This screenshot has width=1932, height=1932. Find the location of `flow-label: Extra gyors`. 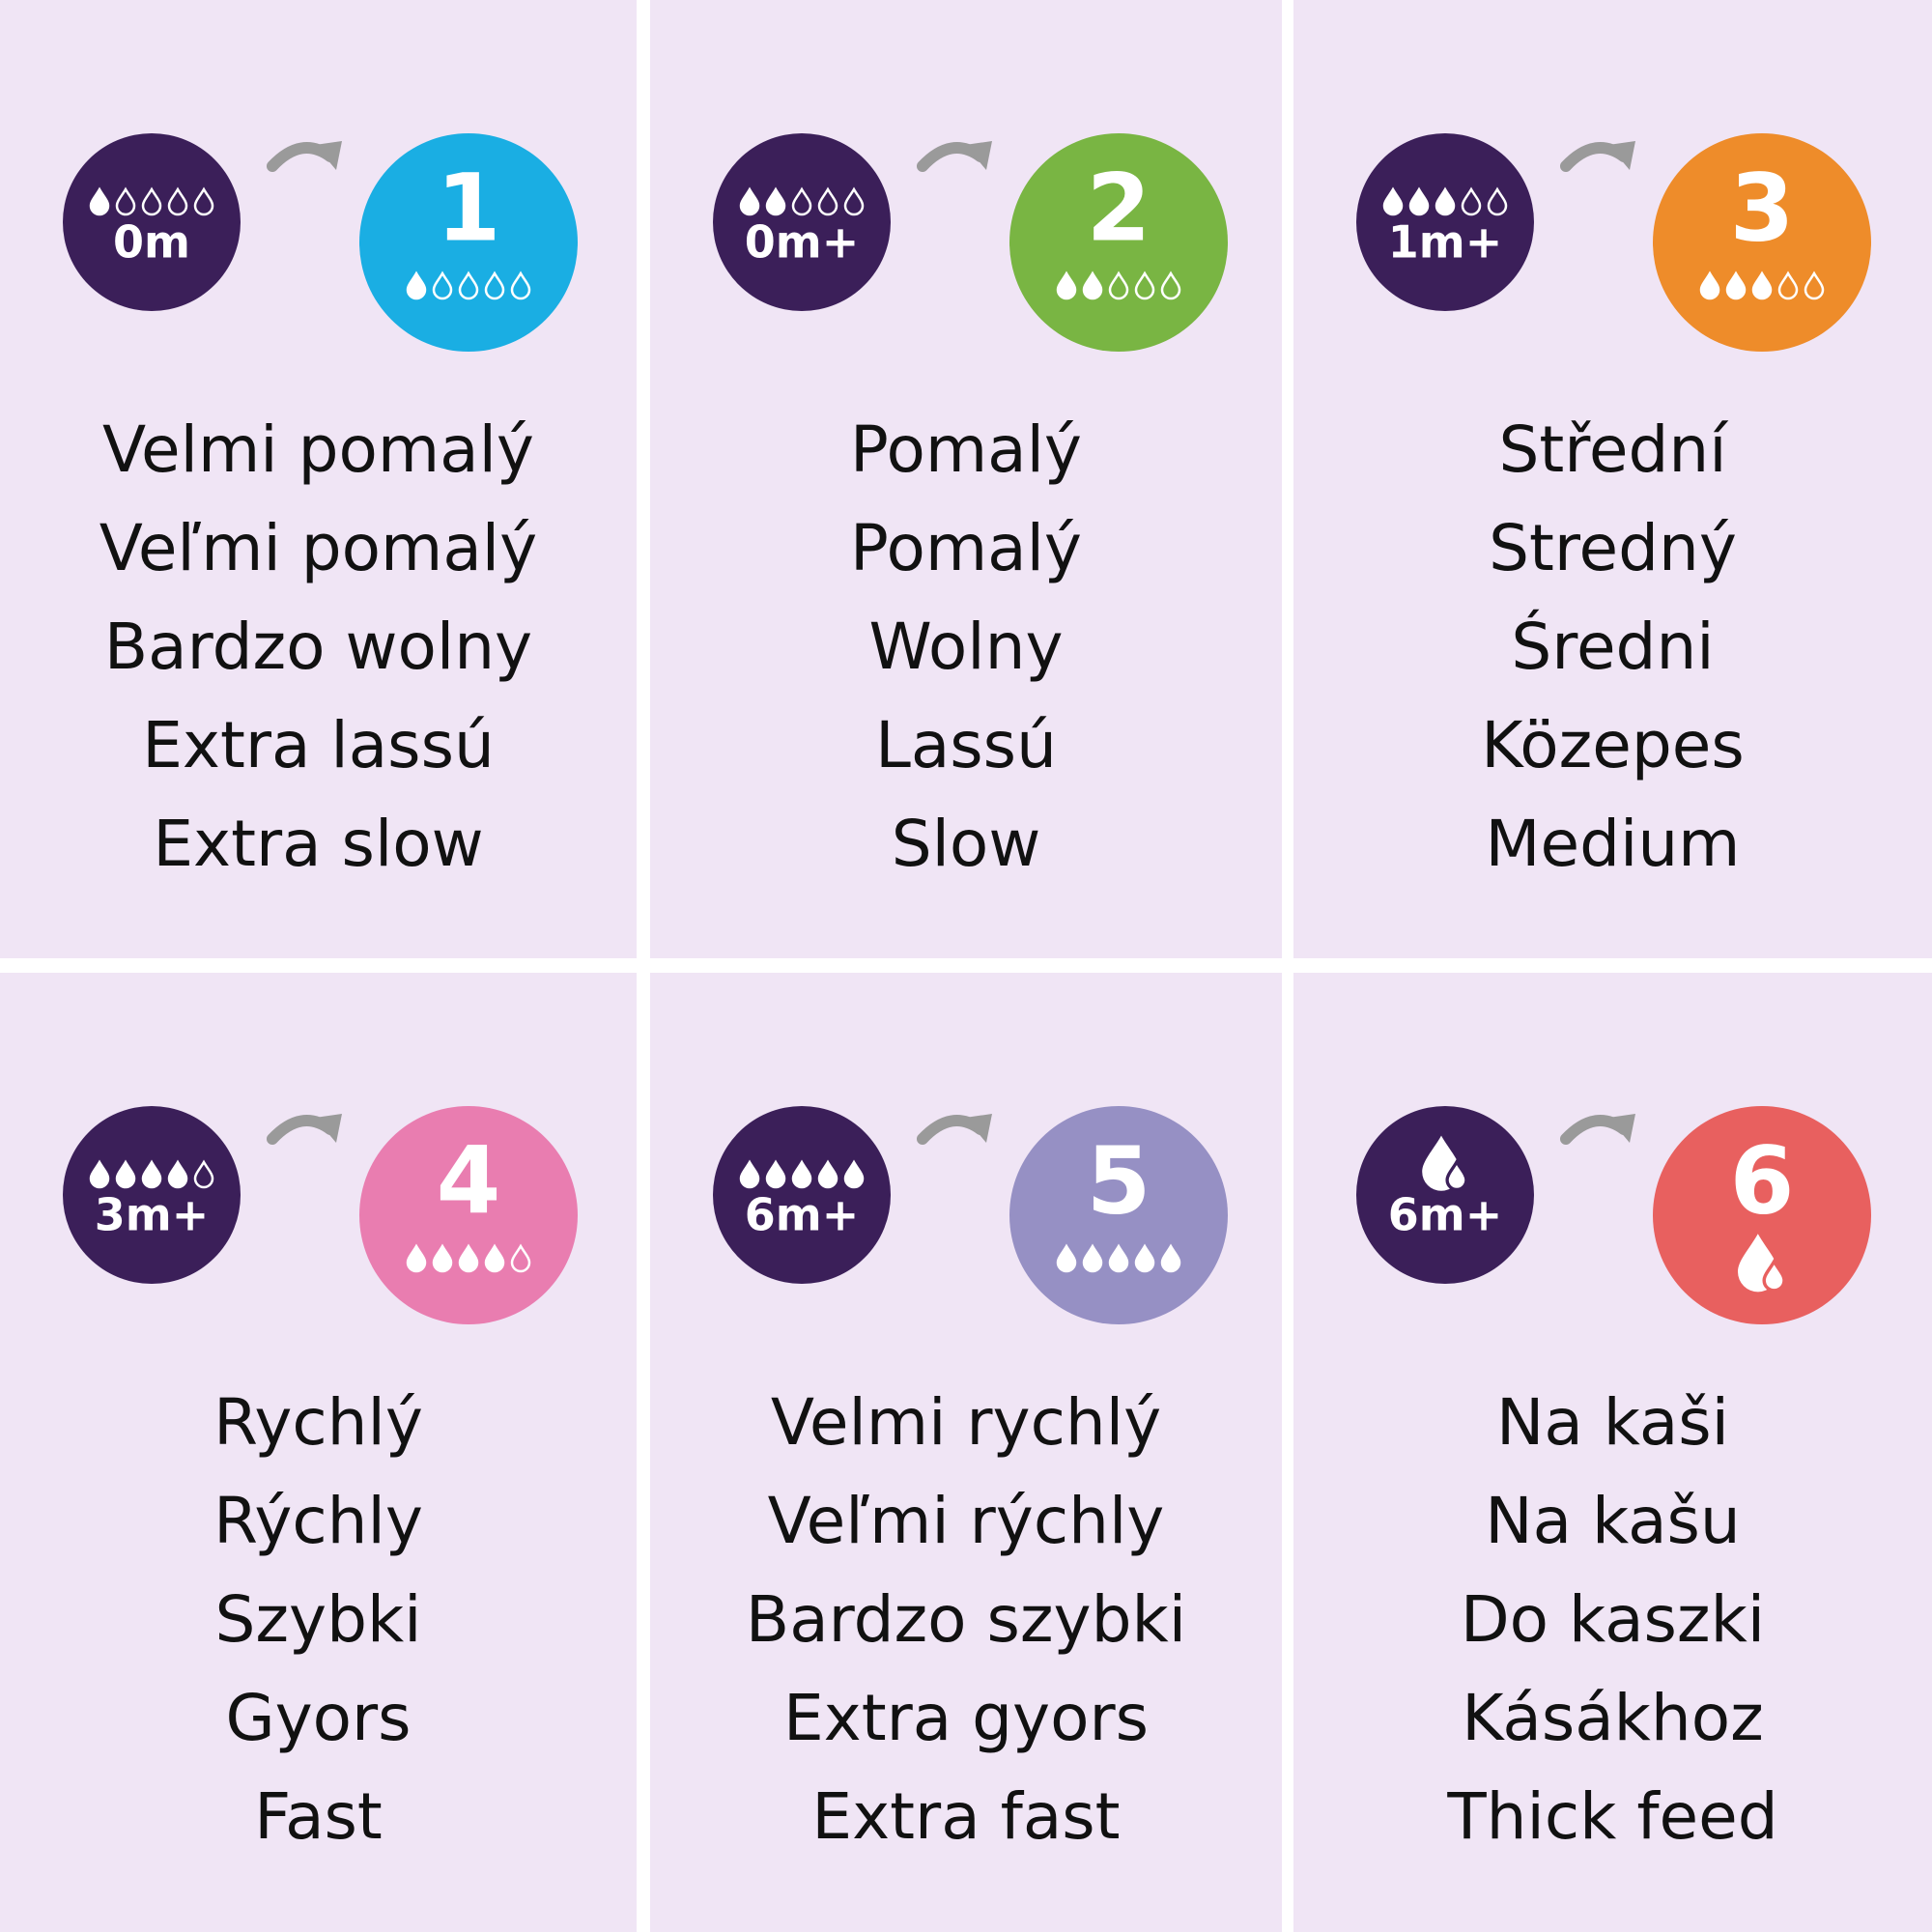

flow-label: Extra gyors is located at coordinates (966, 1718).